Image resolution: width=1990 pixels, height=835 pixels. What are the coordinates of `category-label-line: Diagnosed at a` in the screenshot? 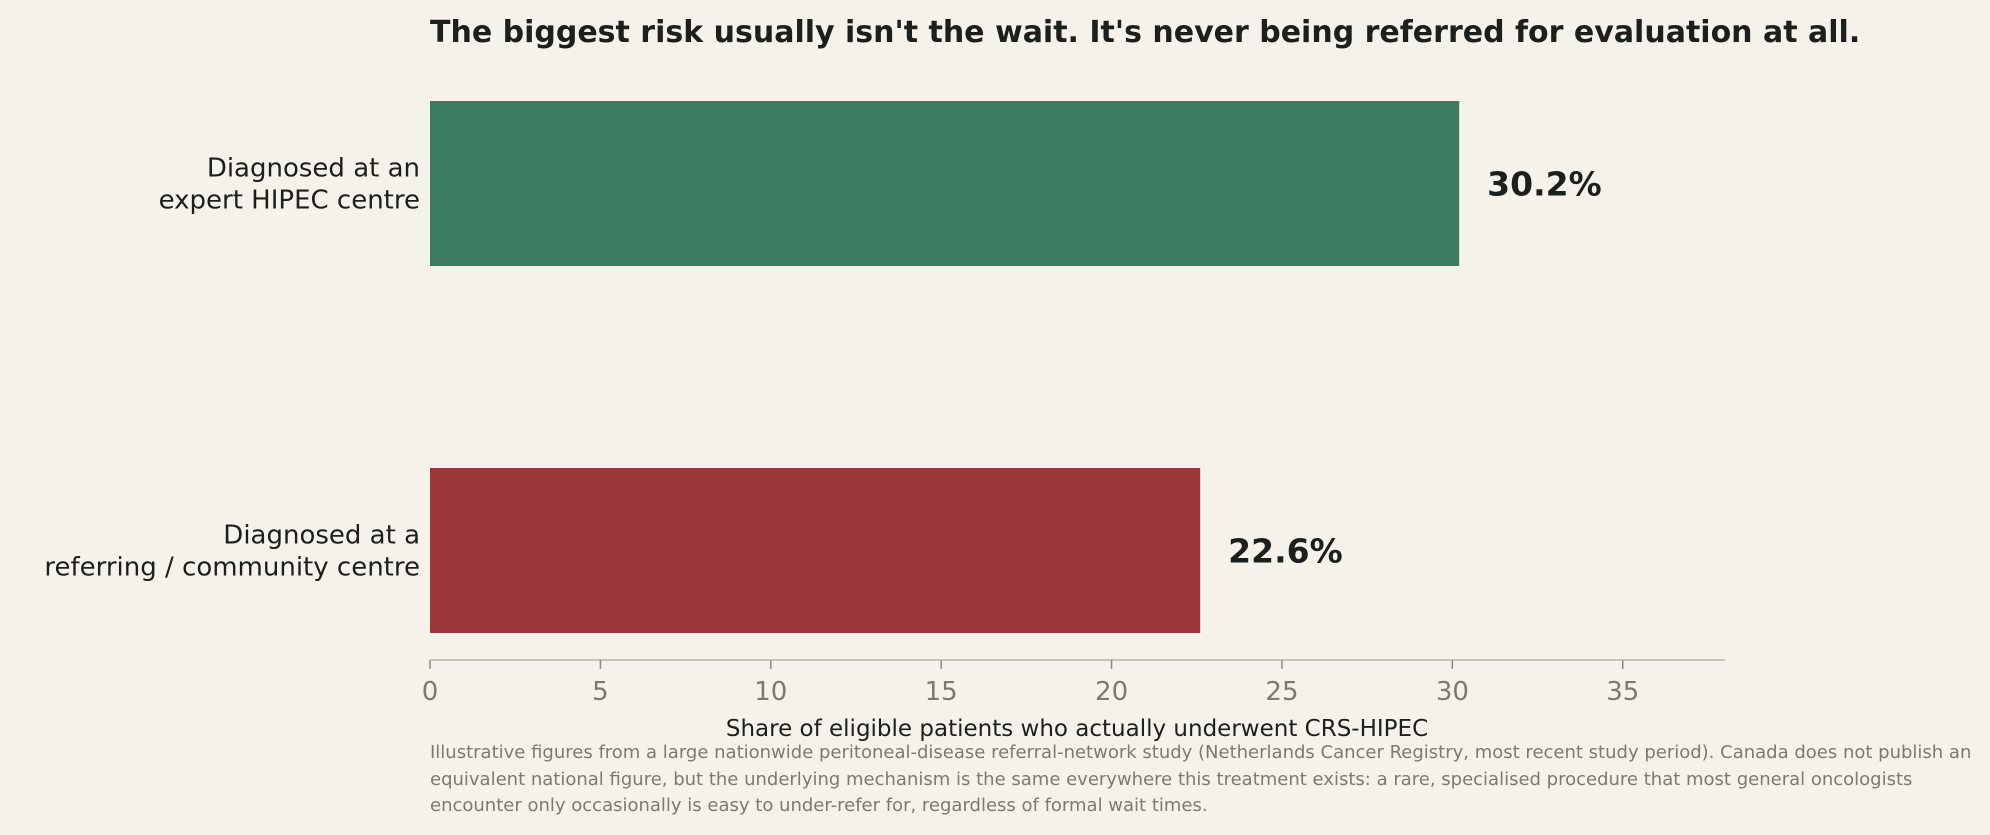 It's located at (321, 536).